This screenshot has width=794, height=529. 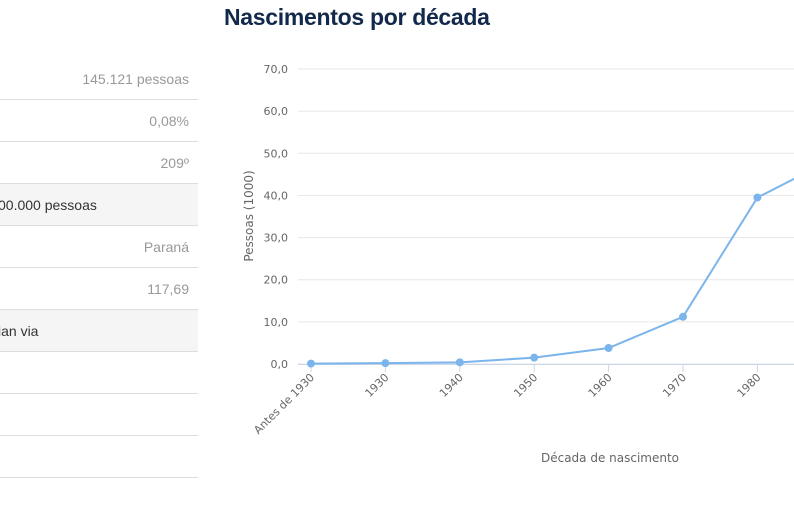 What do you see at coordinates (169, 120) in the screenshot?
I see `stat-value: 0,08%` at bounding box center [169, 120].